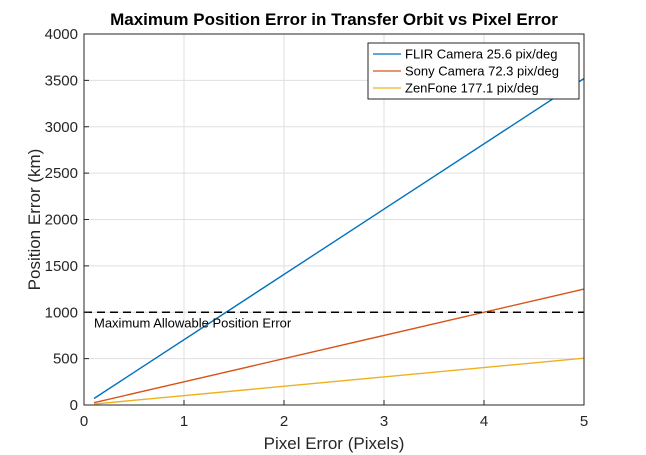  I want to click on x-axis-label: Pixel Error (Pixels), so click(334, 443).